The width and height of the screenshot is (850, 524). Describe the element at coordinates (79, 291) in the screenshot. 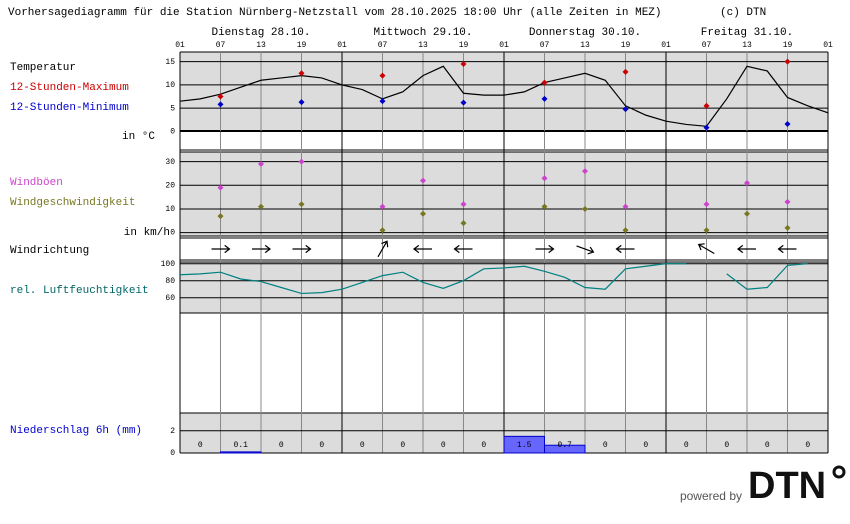

I see `humidity-label: rel. Luftfeuchtigkeit` at that location.